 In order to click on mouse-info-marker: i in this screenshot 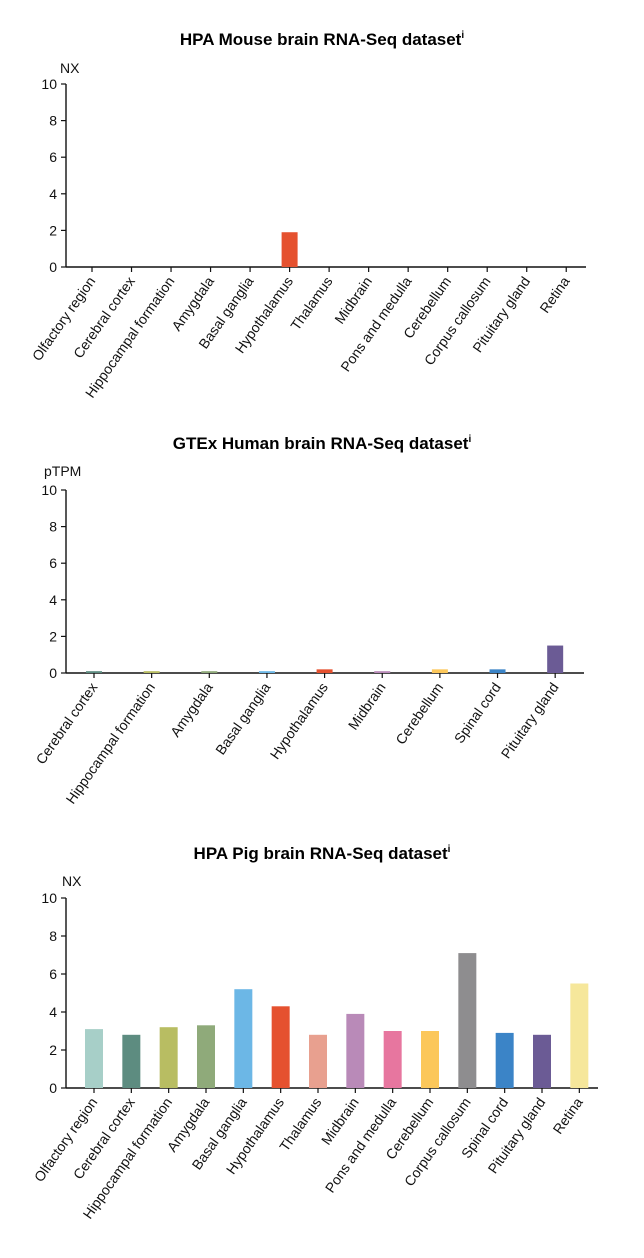, I will do `click(463, 35)`.